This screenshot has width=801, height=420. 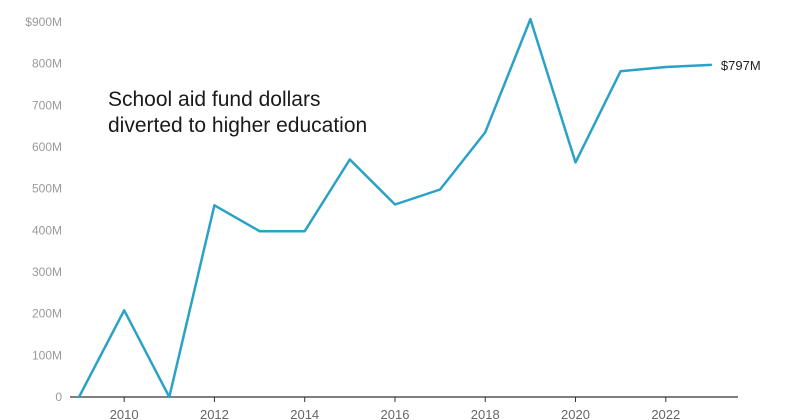 What do you see at coordinates (124, 413) in the screenshot?
I see `x-tick-label-0: 2010` at bounding box center [124, 413].